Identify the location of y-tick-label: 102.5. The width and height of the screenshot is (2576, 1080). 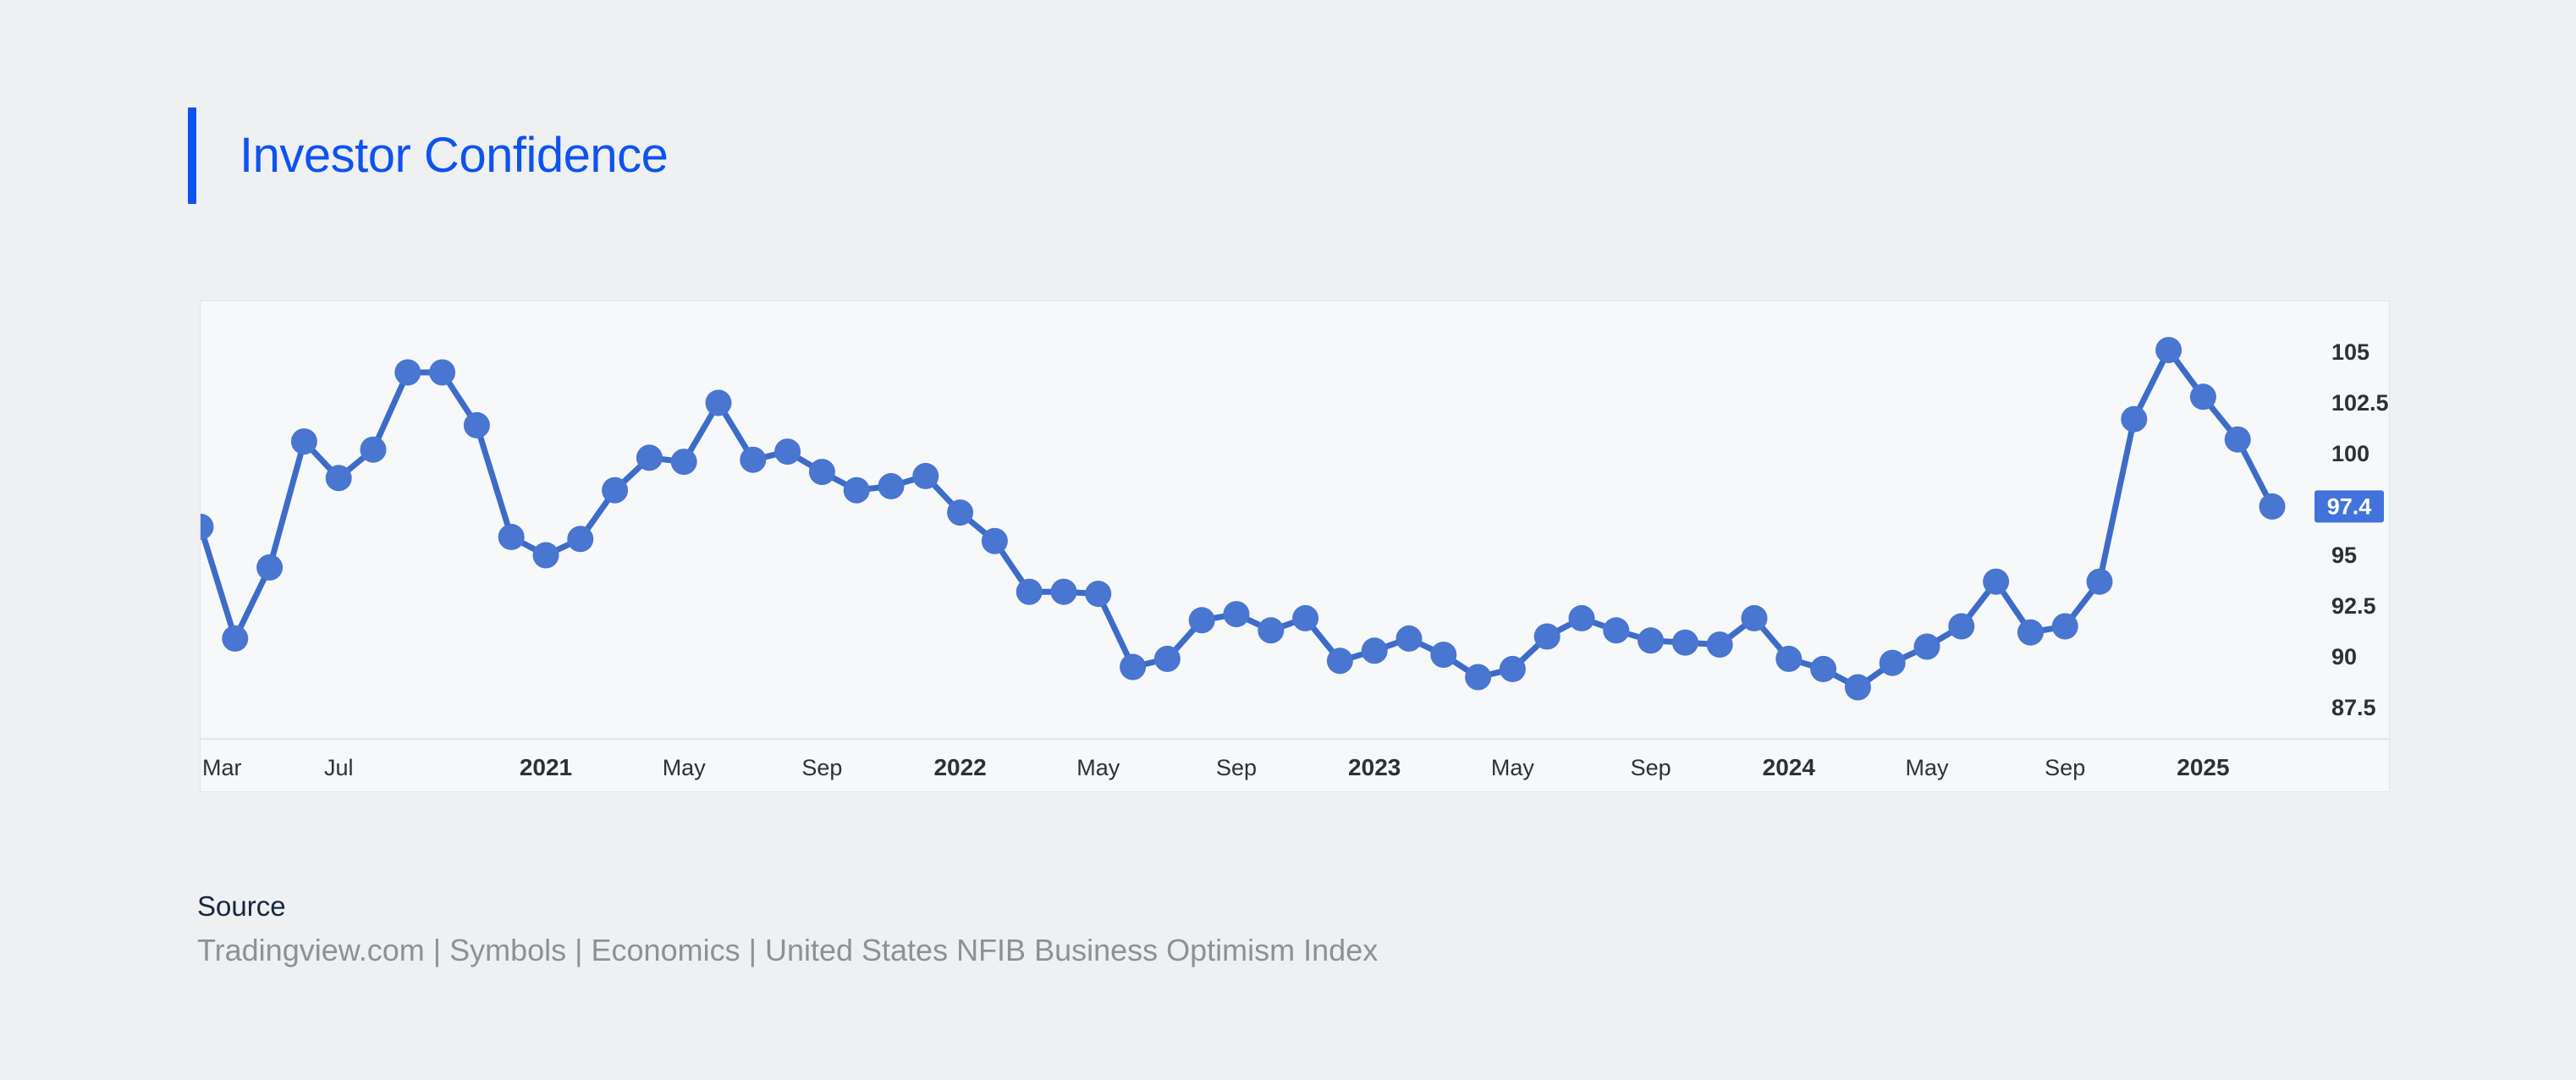
(2360, 403).